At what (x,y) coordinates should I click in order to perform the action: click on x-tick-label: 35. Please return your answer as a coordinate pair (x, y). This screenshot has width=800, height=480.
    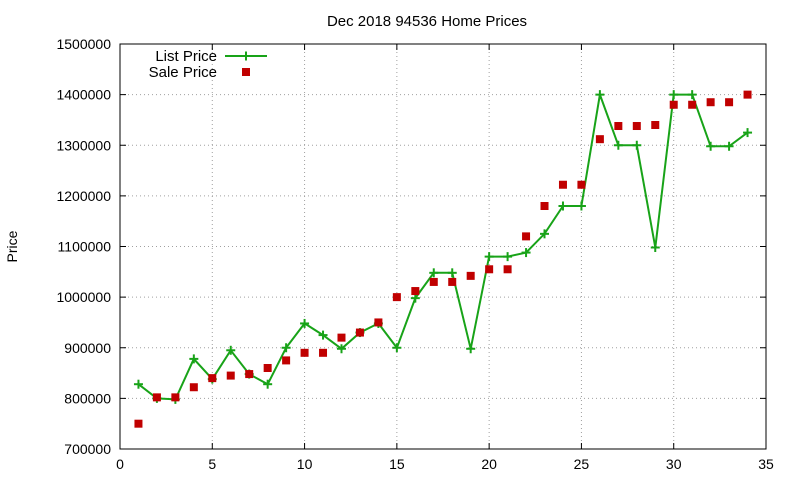
    Looking at the image, I should click on (766, 464).